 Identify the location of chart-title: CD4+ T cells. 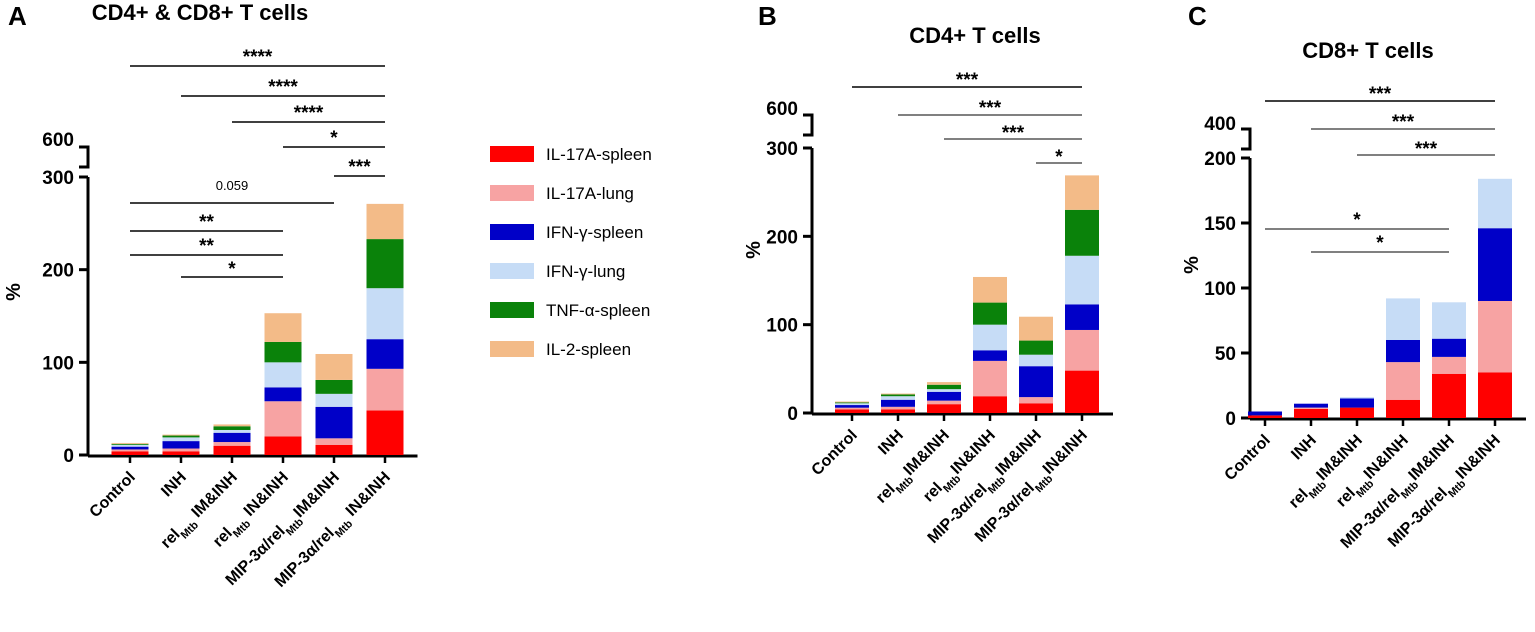
(974, 35).